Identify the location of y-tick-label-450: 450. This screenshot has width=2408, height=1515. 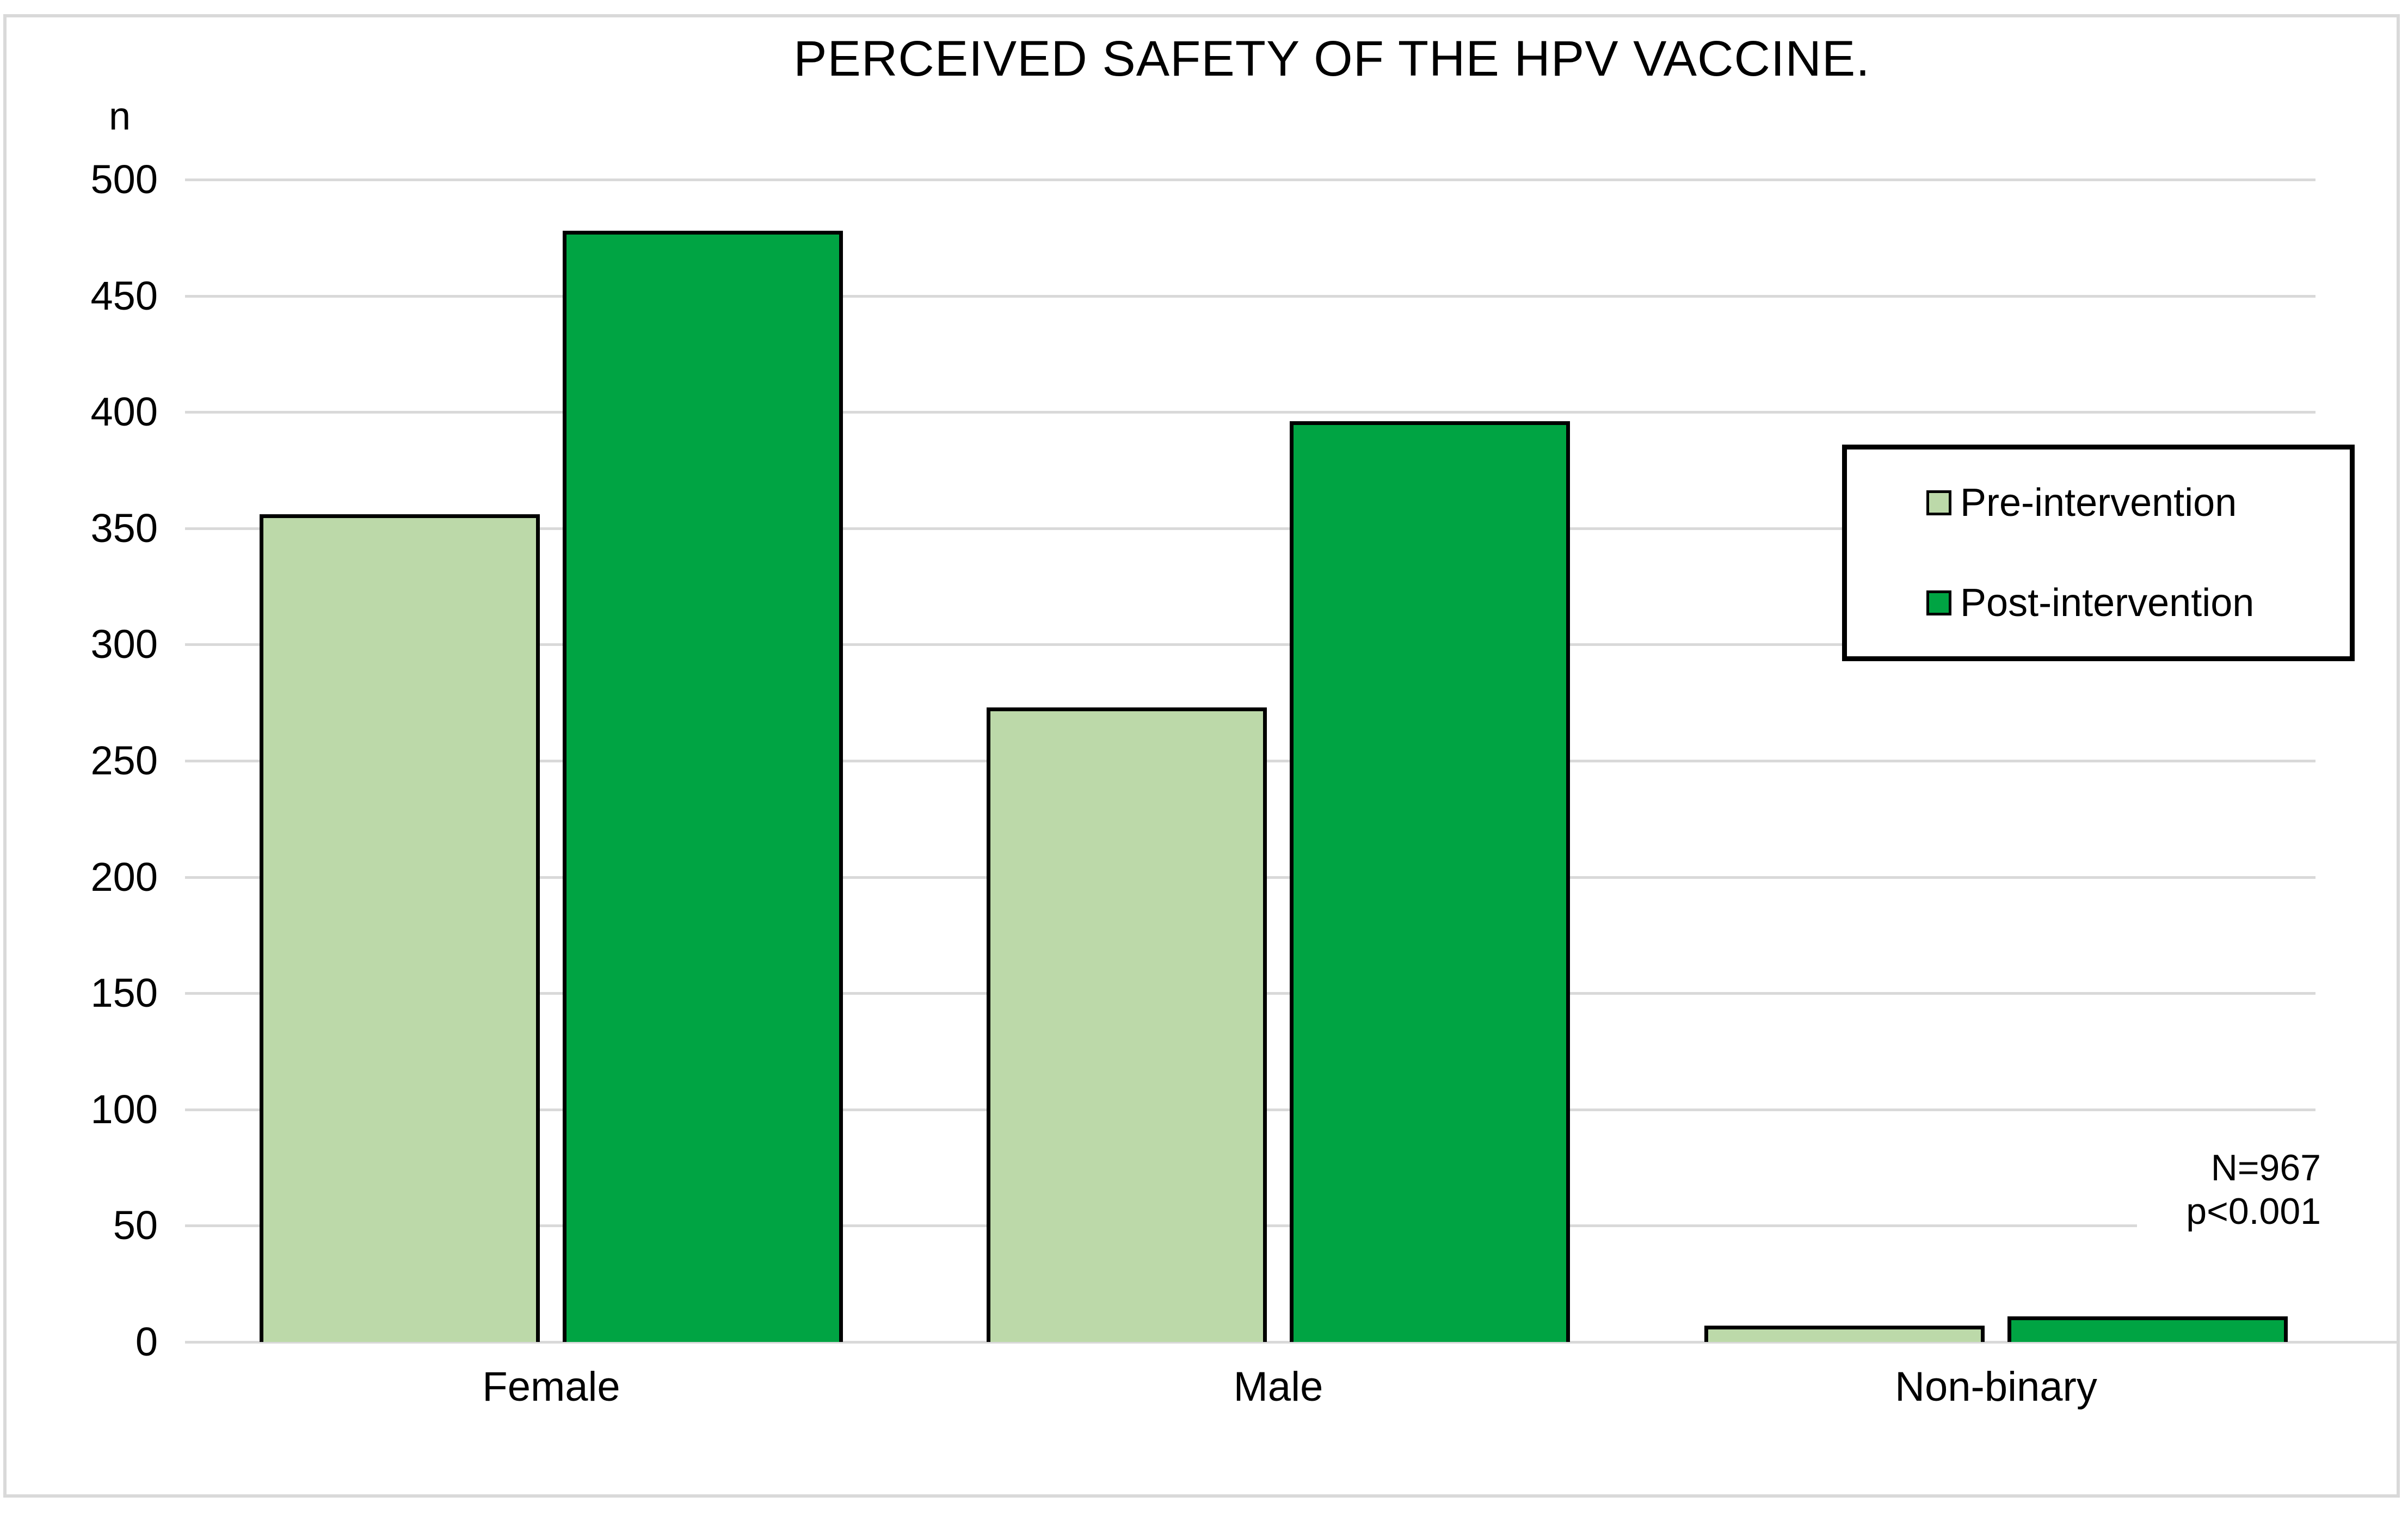
(124, 295).